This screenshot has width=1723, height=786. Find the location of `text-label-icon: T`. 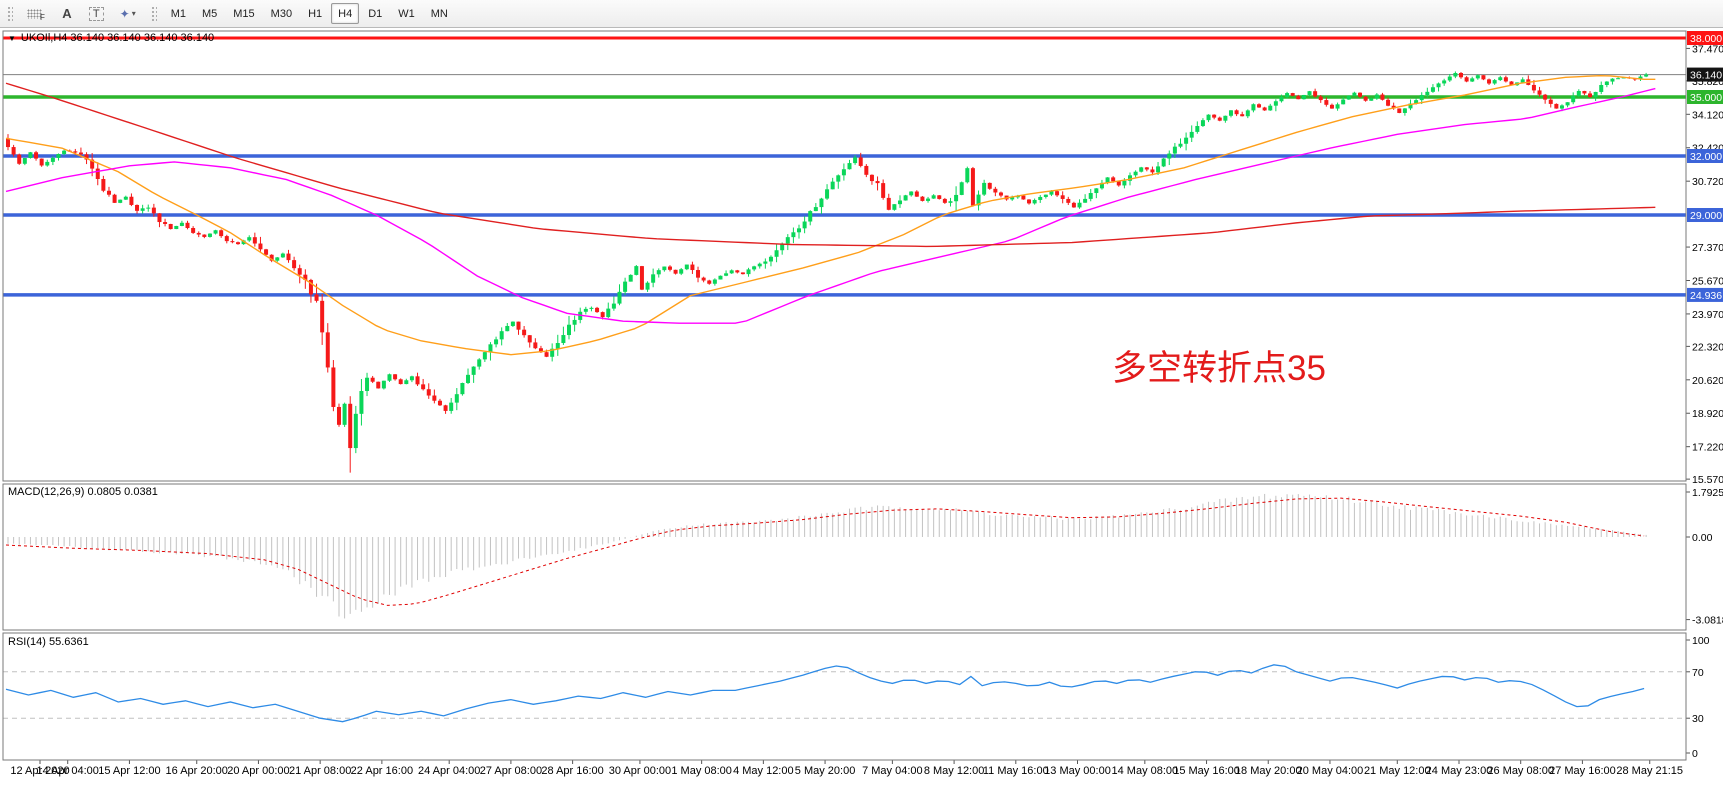

text-label-icon: T is located at coordinates (96, 13).